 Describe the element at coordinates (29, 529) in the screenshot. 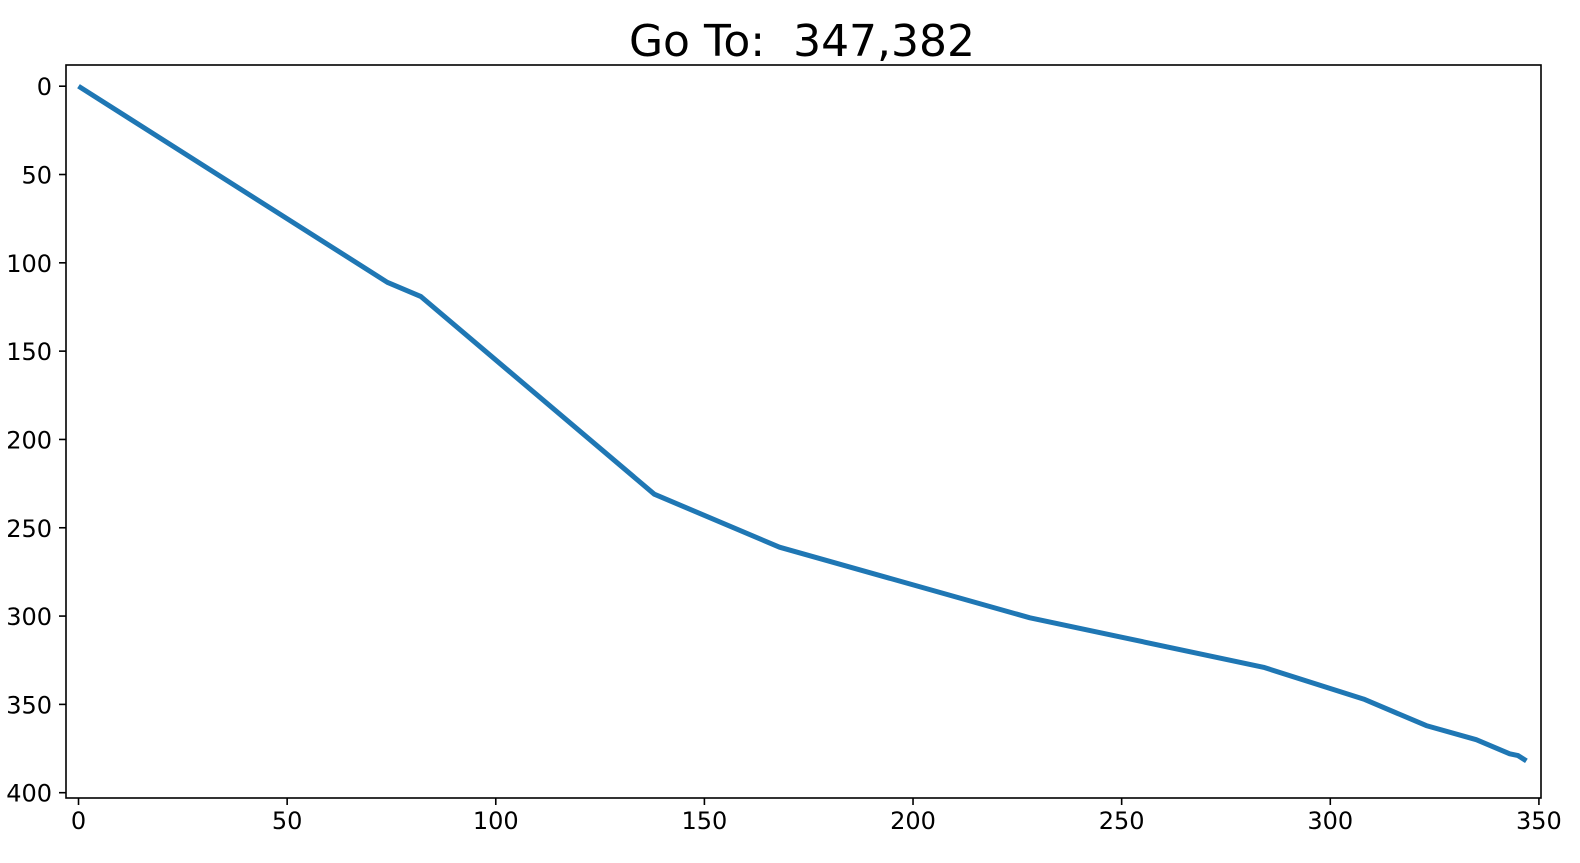

I see `y-tick-label: 250` at that location.